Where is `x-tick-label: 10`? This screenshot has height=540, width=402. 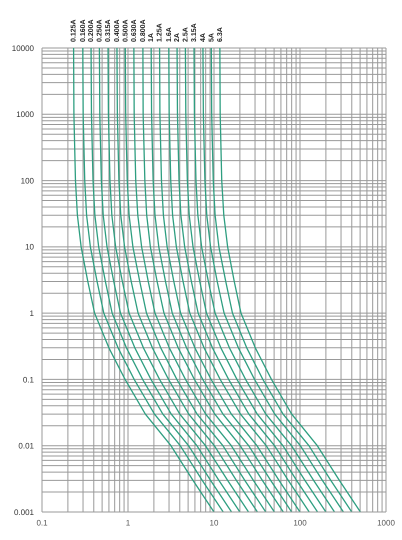
x-tick-label: 10 is located at coordinates (214, 523).